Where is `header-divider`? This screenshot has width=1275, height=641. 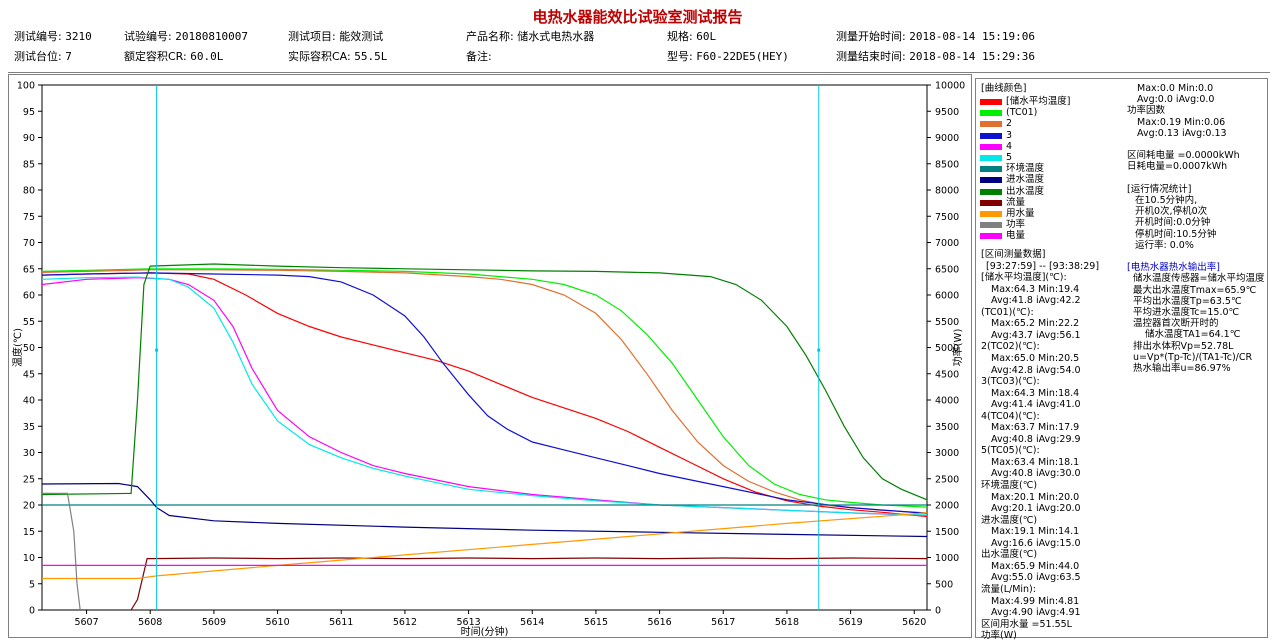
header-divider is located at coordinates (639, 72).